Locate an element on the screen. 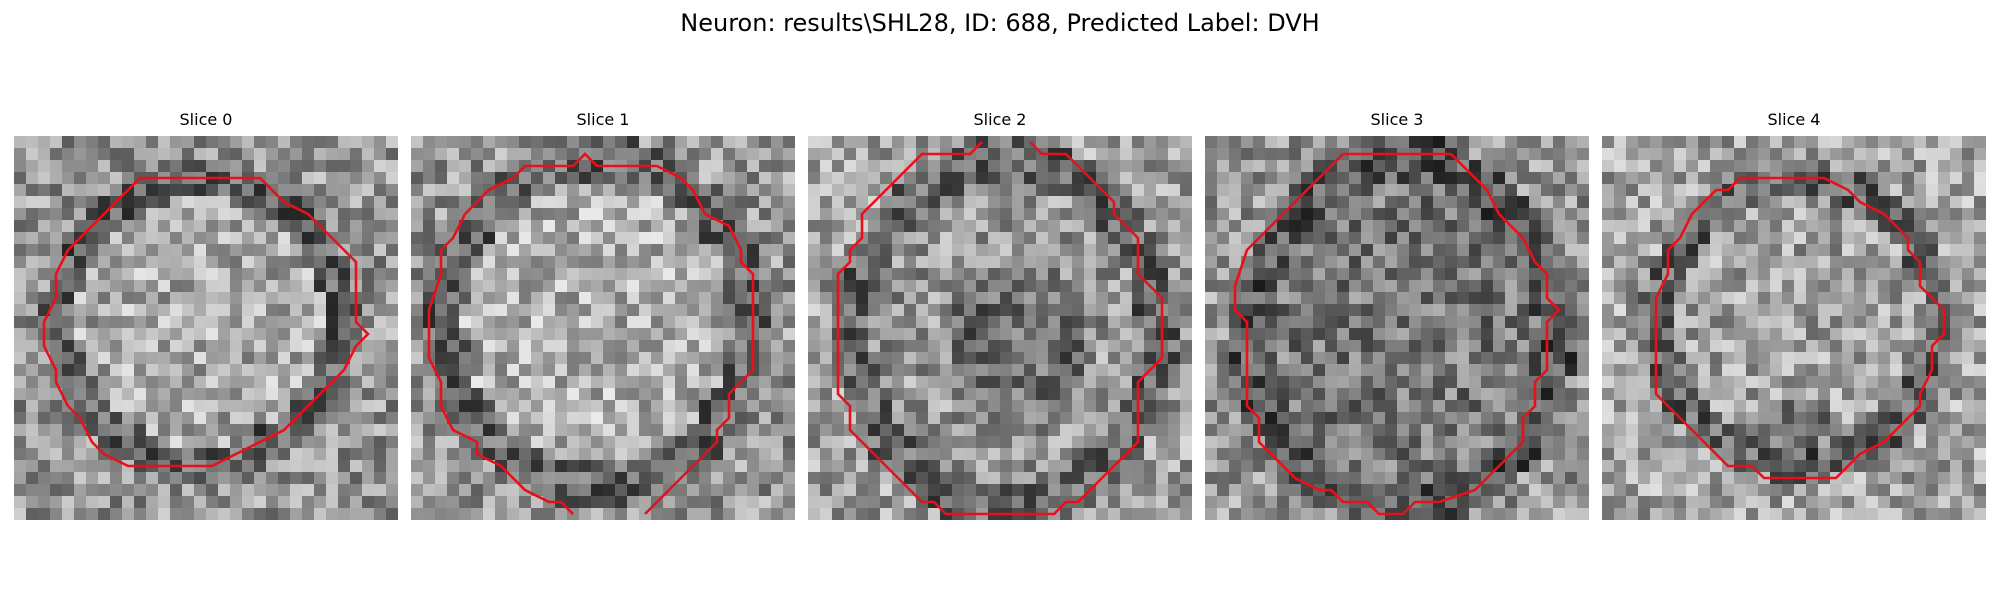 The height and width of the screenshot is (600, 2000). slice-title: Slice 3 is located at coordinates (1397, 119).